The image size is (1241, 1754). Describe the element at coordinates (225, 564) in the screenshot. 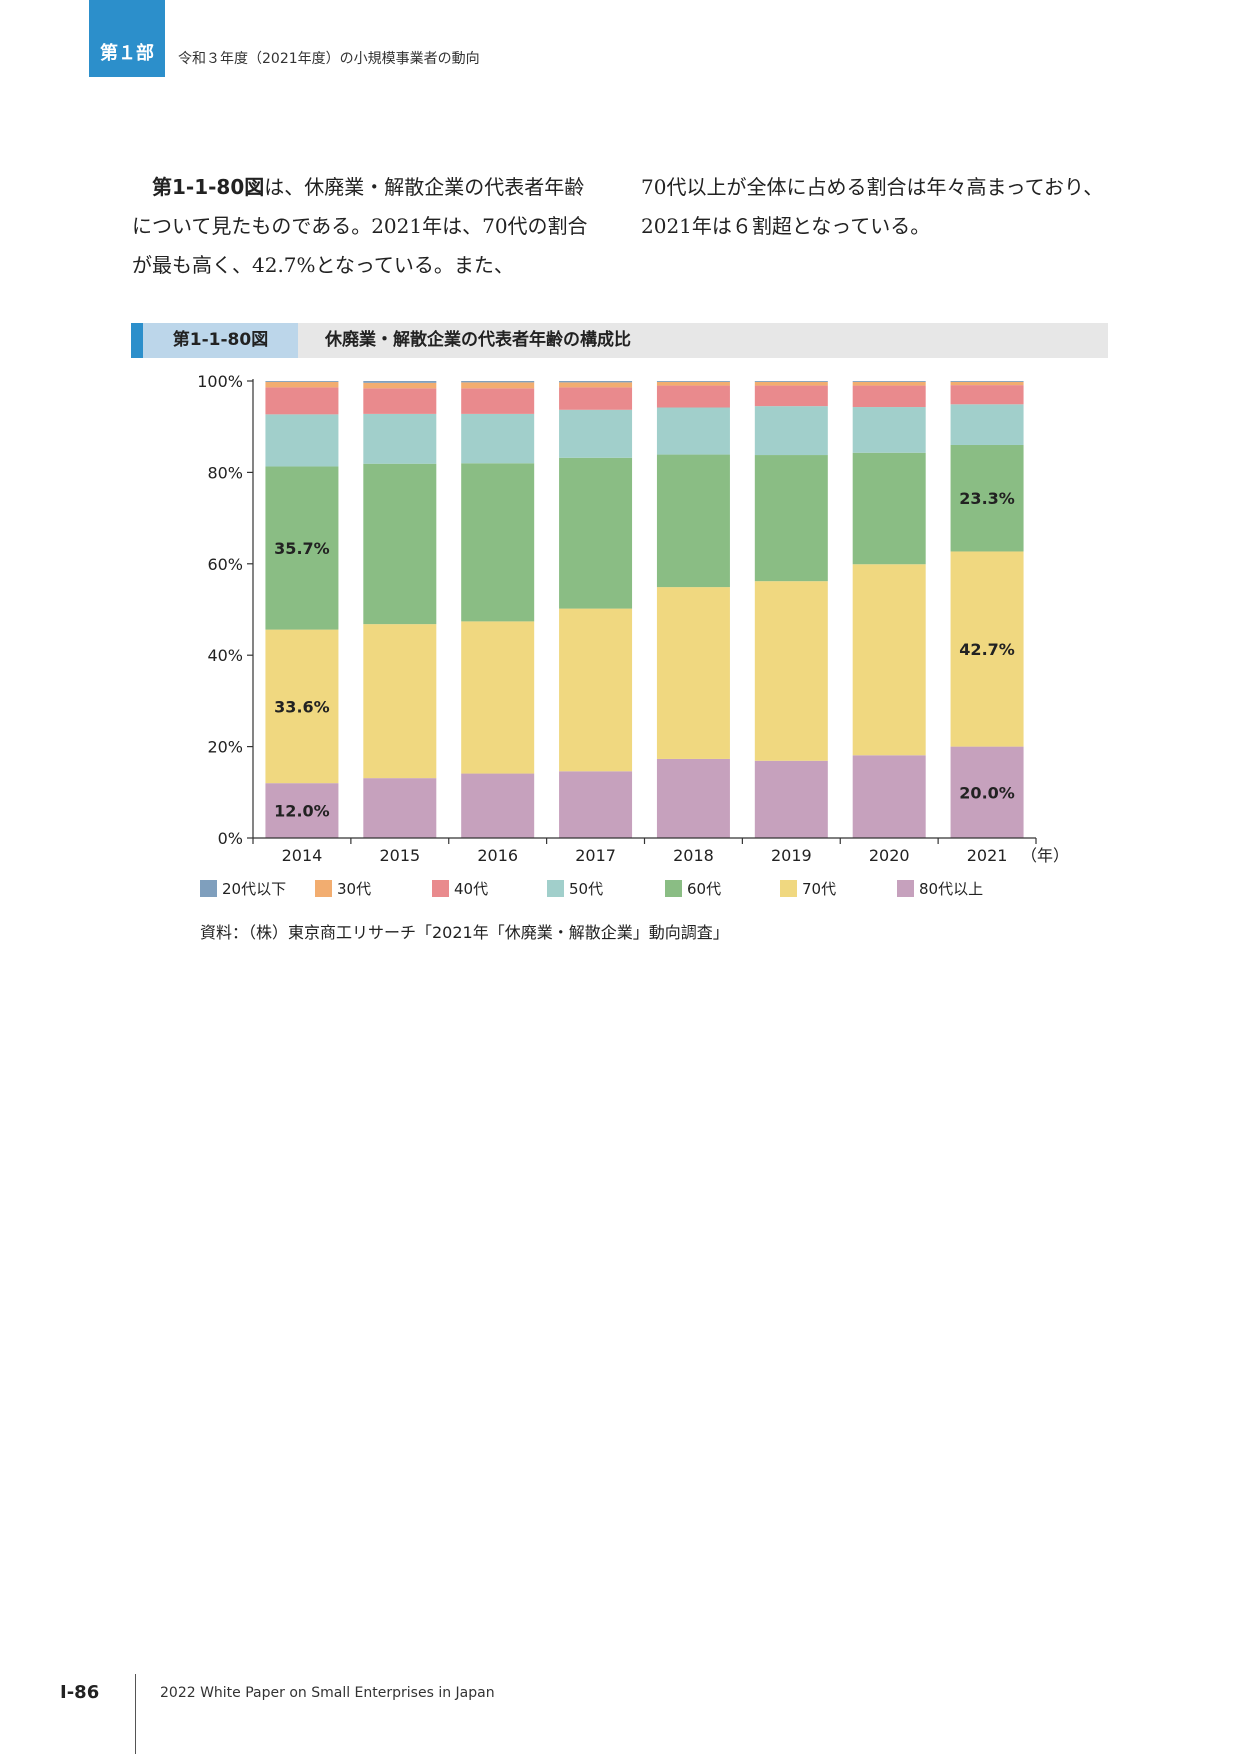

I see `y-tick-label: 60%` at that location.